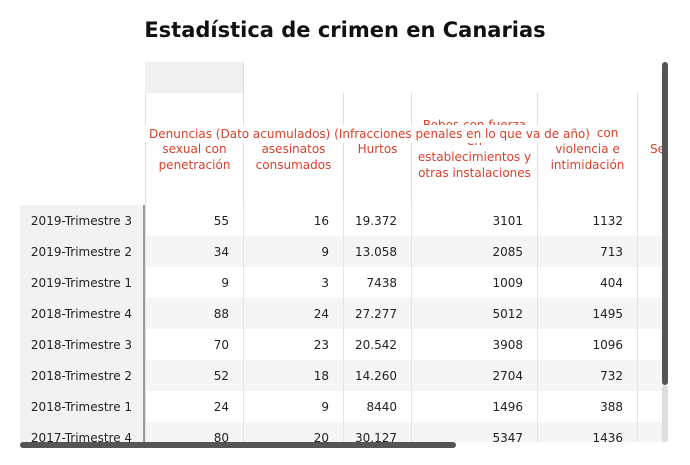 Image resolution: width=690 pixels, height=465 pixels. I want to click on column-header: Homicidios y asesinatos consumados, so click(293, 149).